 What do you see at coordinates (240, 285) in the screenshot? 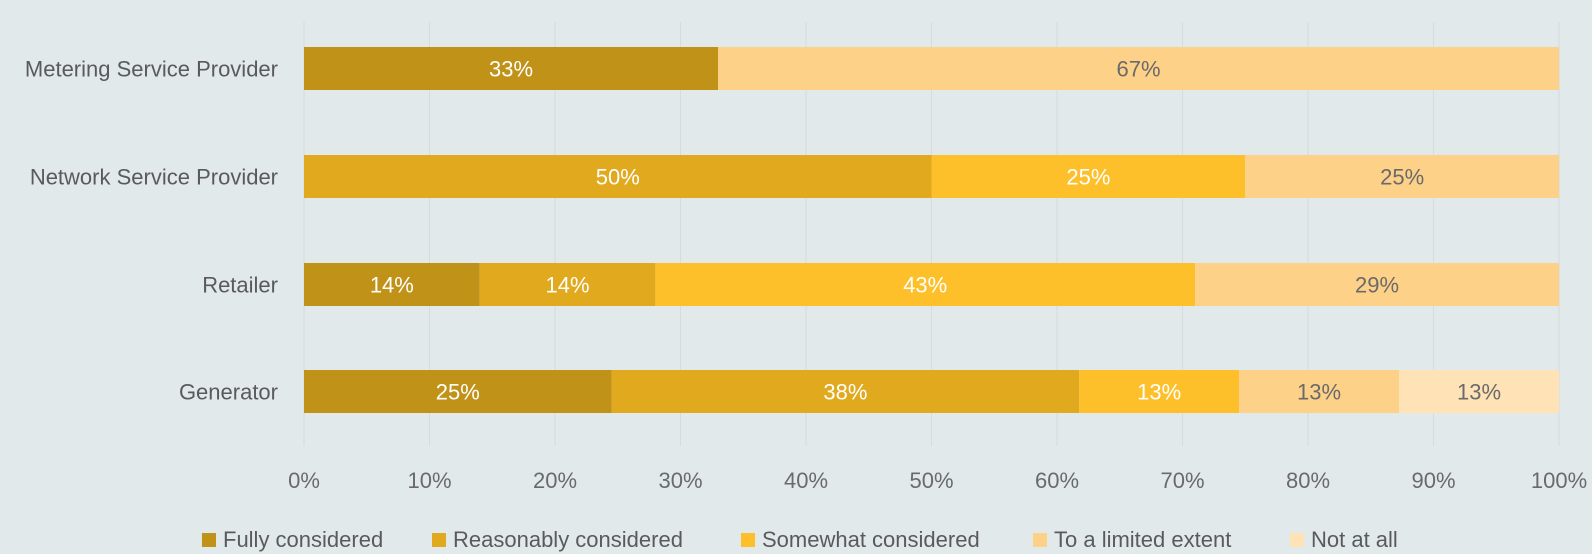
I see `category-label: Retailer` at bounding box center [240, 285].